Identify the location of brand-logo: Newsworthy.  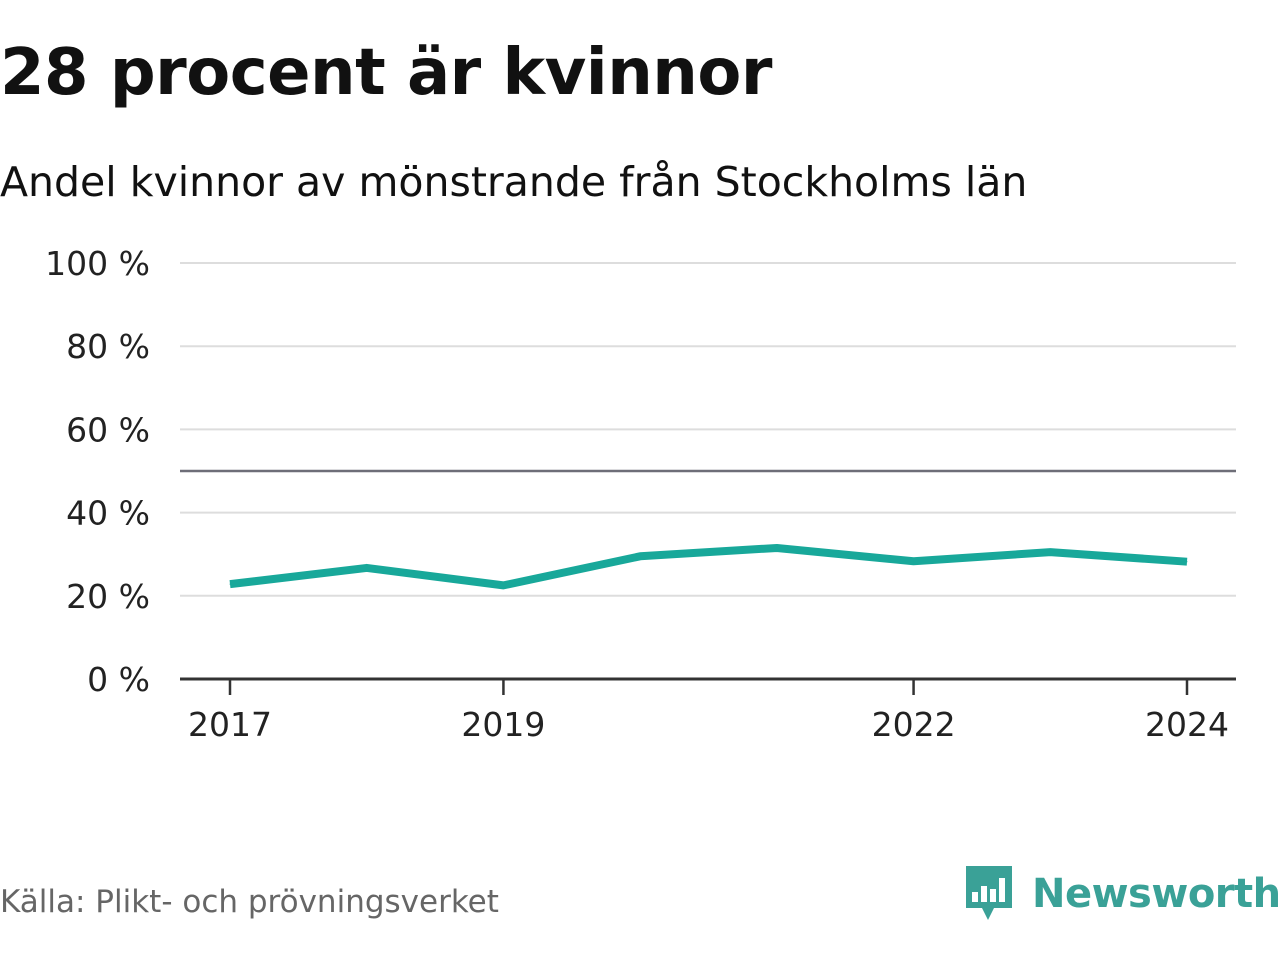
(1122, 894).